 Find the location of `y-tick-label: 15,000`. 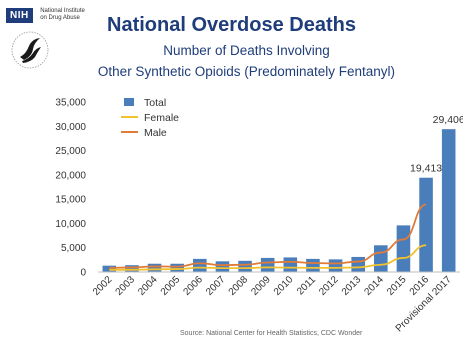

y-tick-label: 15,000 is located at coordinates (70, 200).